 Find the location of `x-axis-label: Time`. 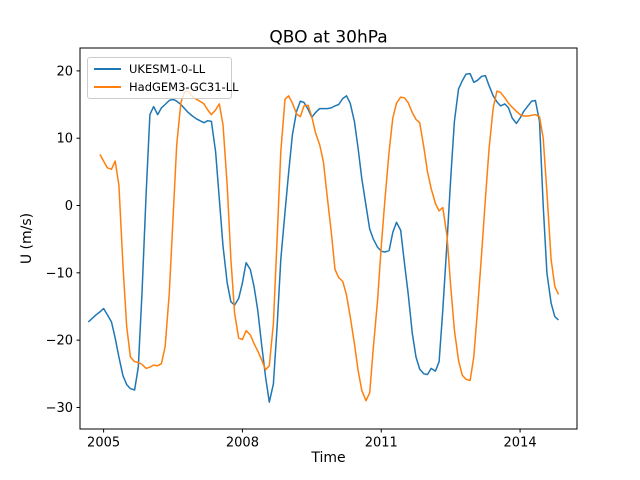

x-axis-label: Time is located at coordinates (327, 458).